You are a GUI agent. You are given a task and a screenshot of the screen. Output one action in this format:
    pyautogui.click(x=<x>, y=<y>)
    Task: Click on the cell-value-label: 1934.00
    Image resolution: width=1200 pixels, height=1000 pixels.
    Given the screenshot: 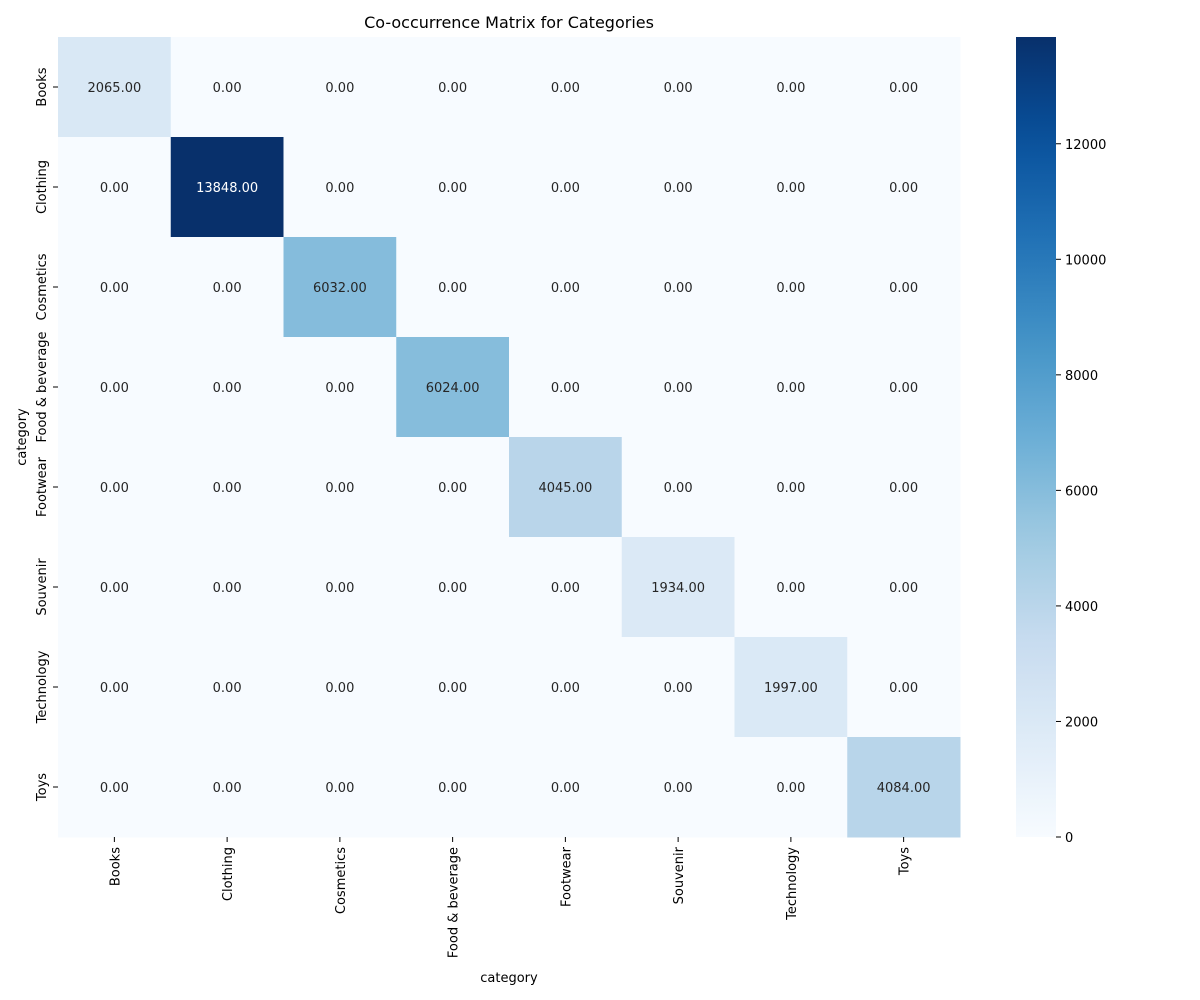 What is the action you would take?
    pyautogui.click(x=678, y=588)
    